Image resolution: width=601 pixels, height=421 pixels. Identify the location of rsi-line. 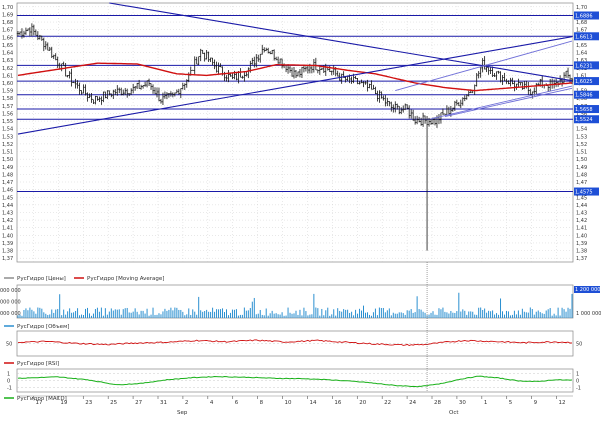
(294, 342).